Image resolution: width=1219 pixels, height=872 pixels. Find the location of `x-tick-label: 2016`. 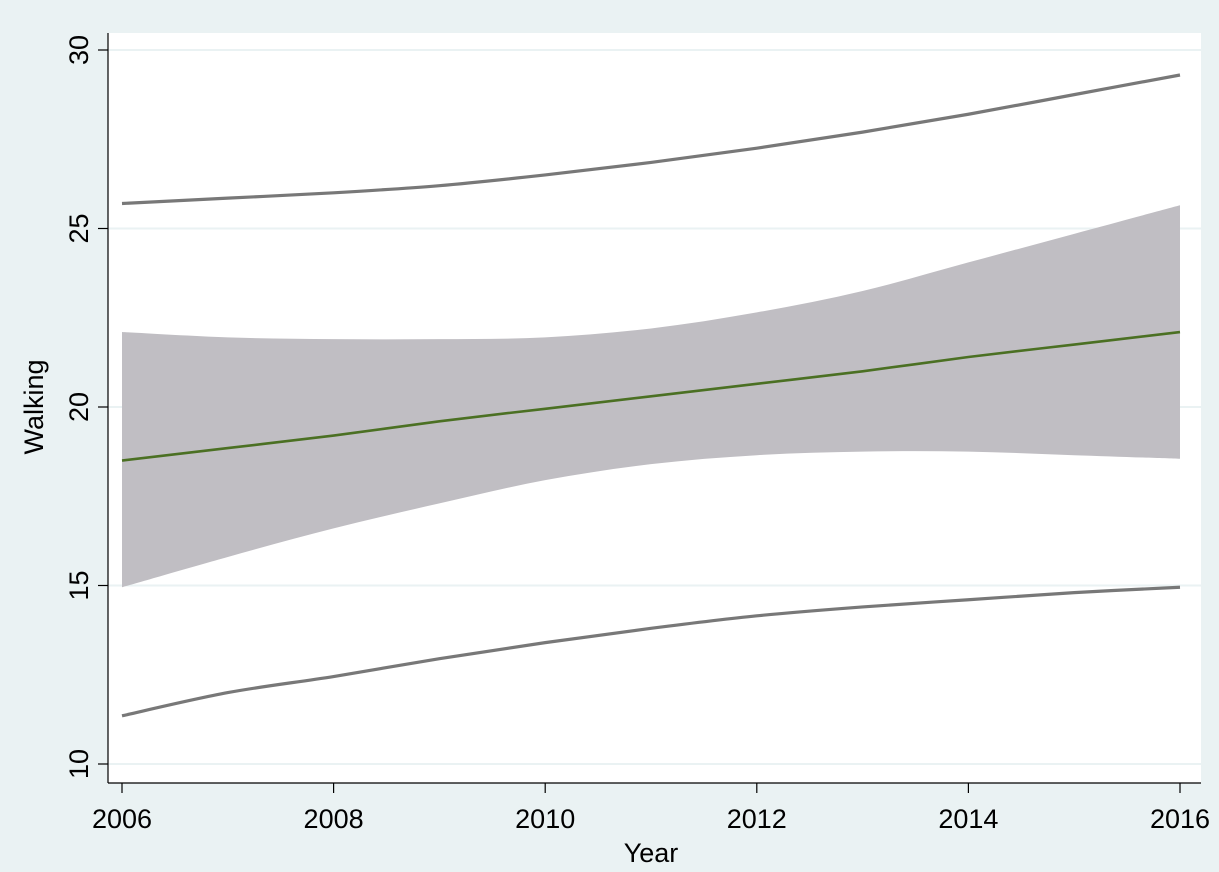

x-tick-label: 2016 is located at coordinates (1180, 819).